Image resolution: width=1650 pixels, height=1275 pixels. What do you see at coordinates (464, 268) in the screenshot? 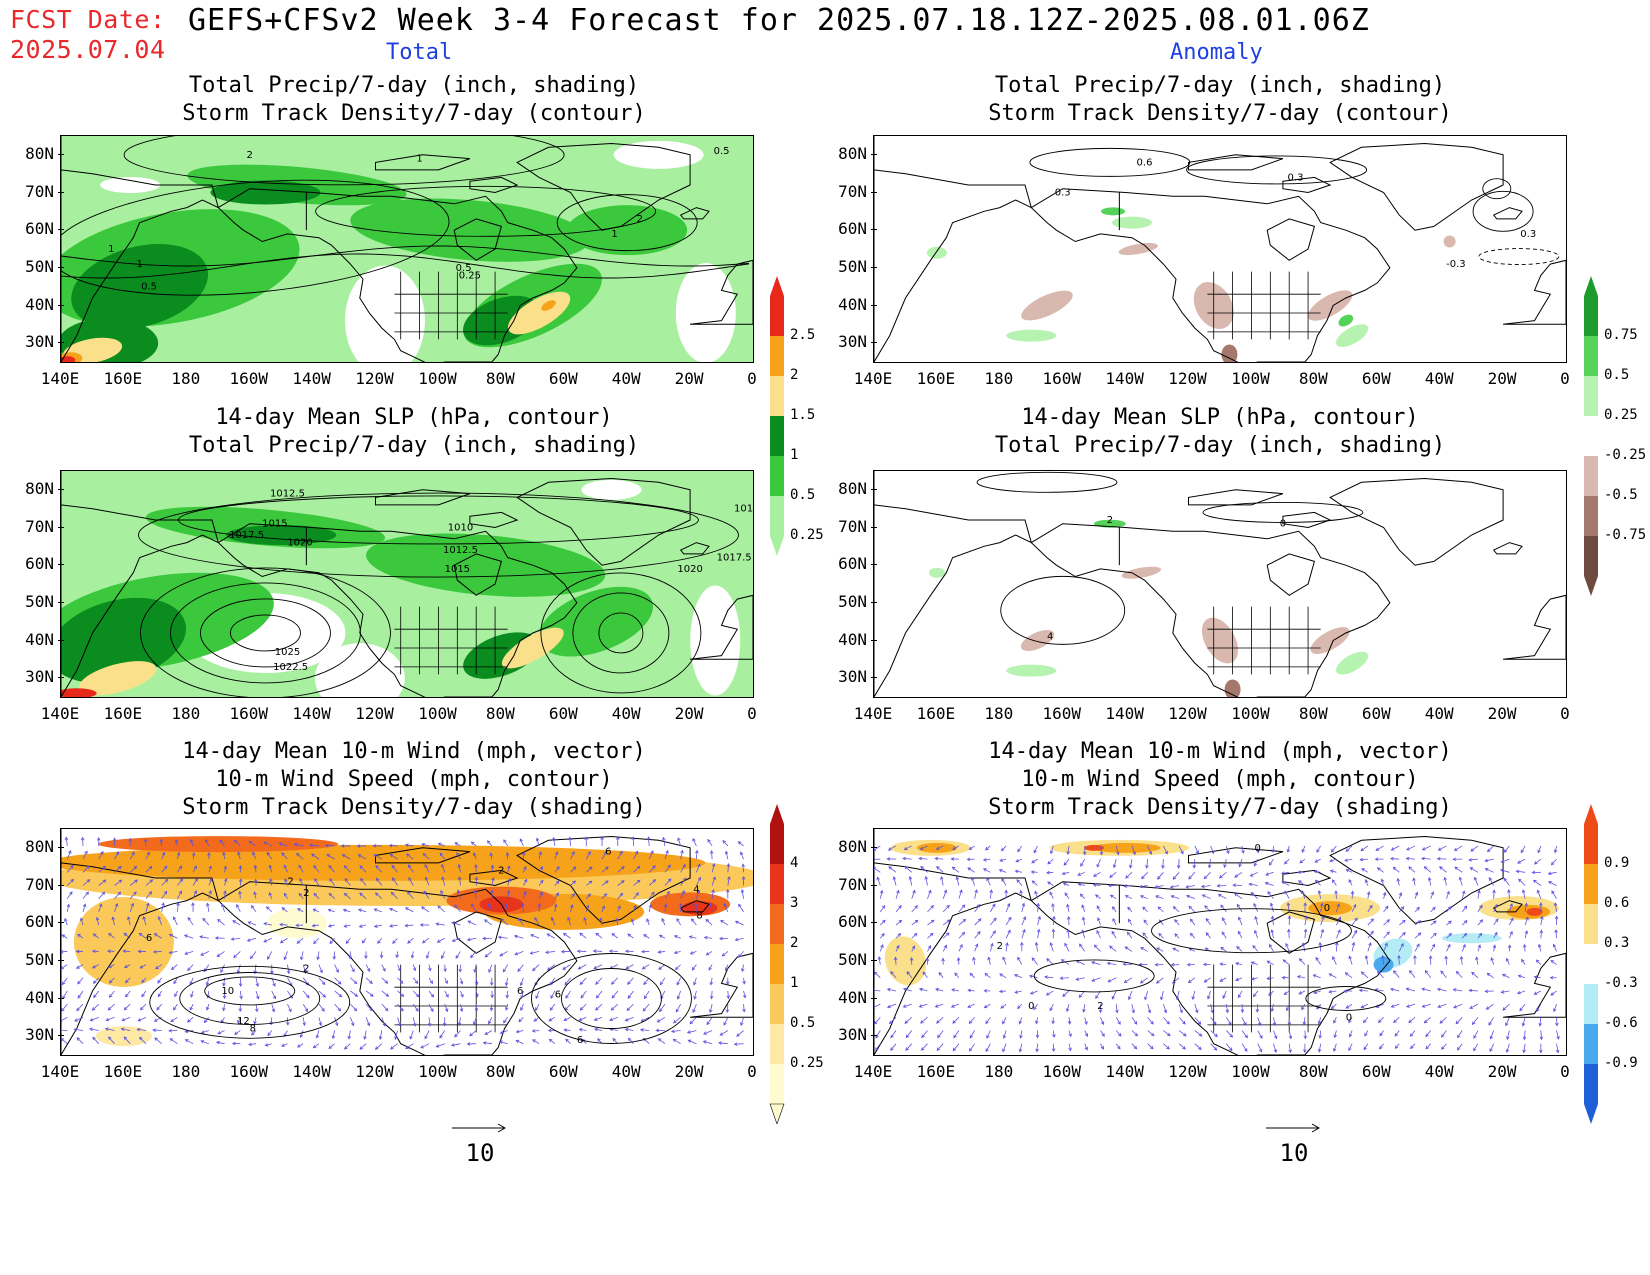
I see `contour-label: 0.5` at bounding box center [464, 268].